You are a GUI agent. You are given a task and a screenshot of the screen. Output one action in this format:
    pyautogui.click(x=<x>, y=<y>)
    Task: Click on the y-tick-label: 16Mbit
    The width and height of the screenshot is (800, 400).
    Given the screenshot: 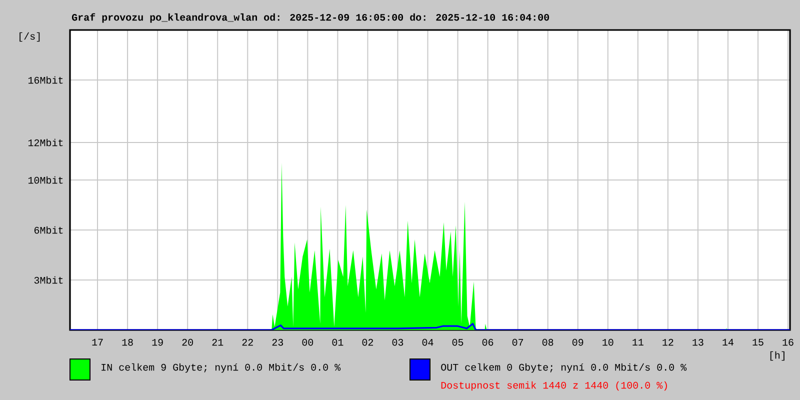 What is the action you would take?
    pyautogui.click(x=45, y=80)
    